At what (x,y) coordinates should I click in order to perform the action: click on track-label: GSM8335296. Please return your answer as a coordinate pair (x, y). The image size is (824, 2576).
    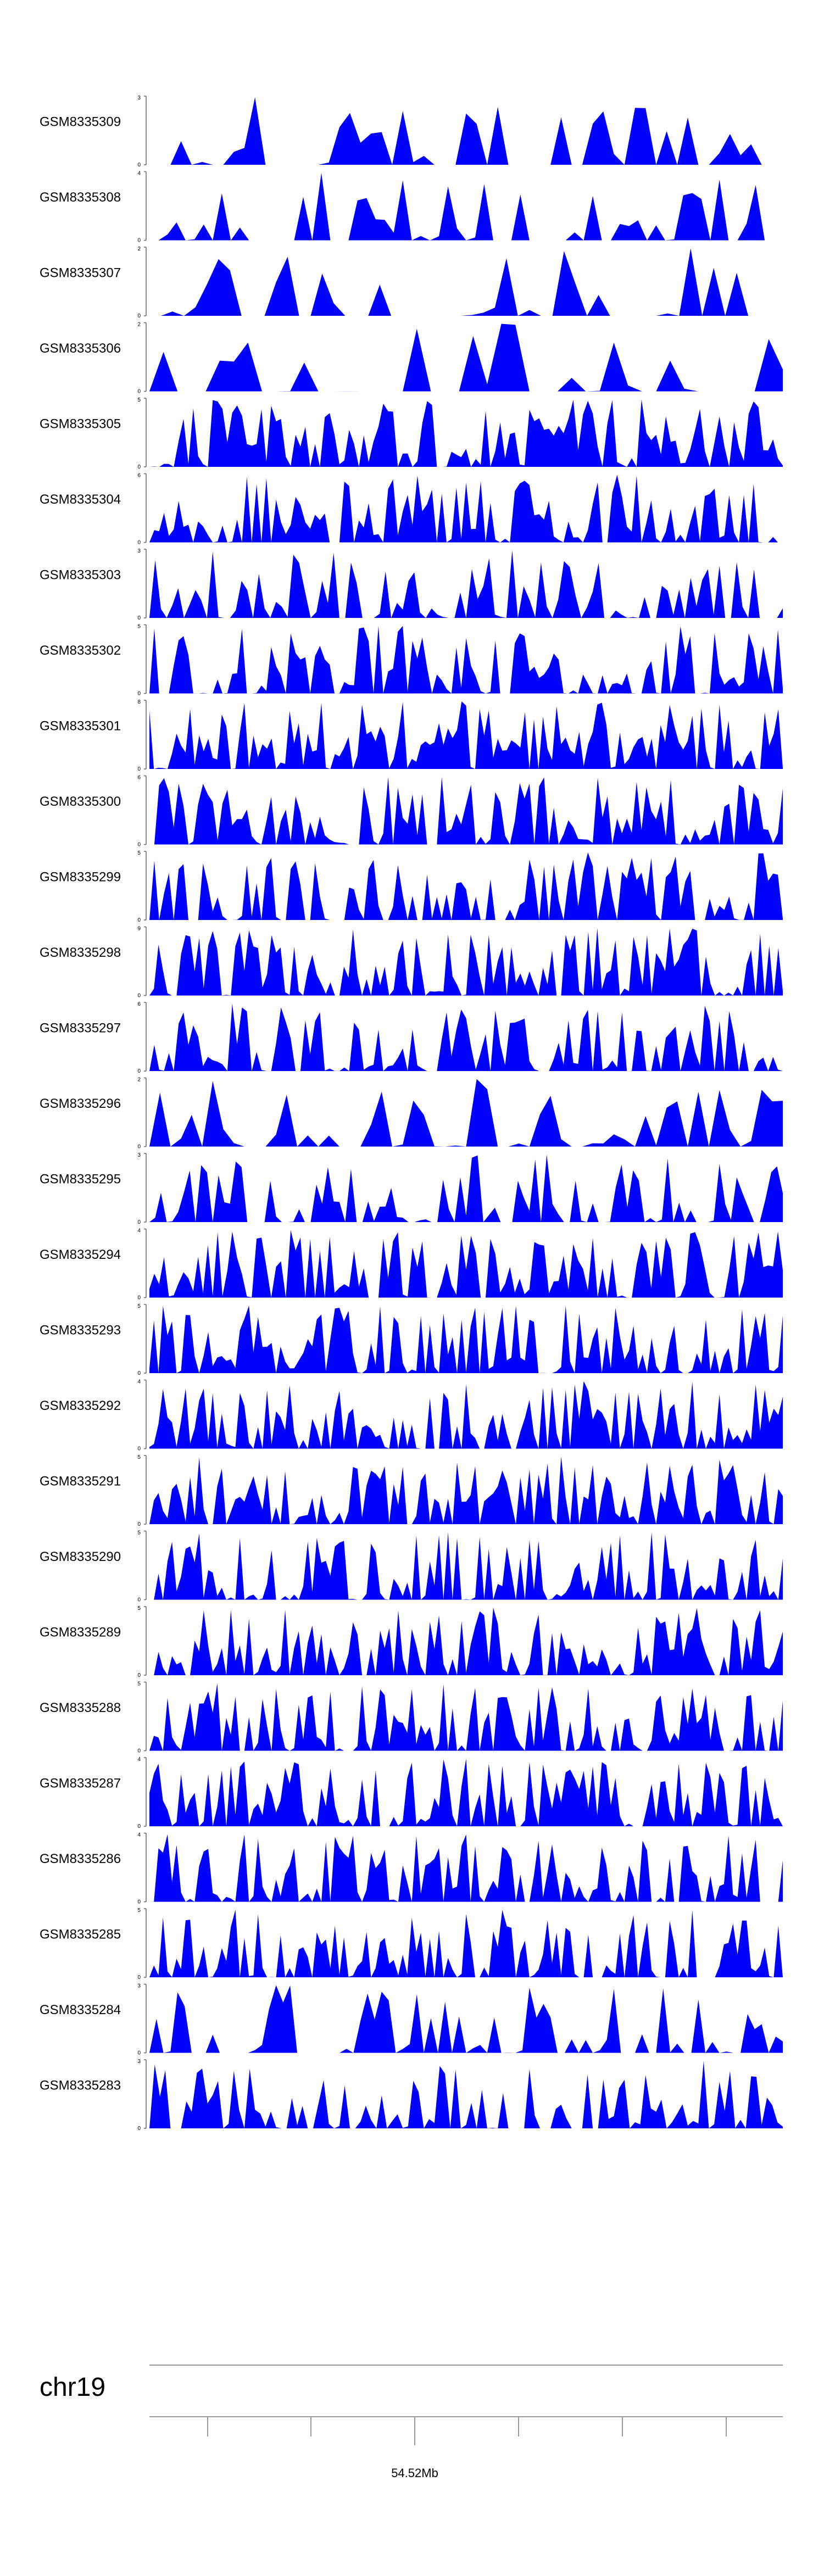
    Looking at the image, I should click on (80, 1103).